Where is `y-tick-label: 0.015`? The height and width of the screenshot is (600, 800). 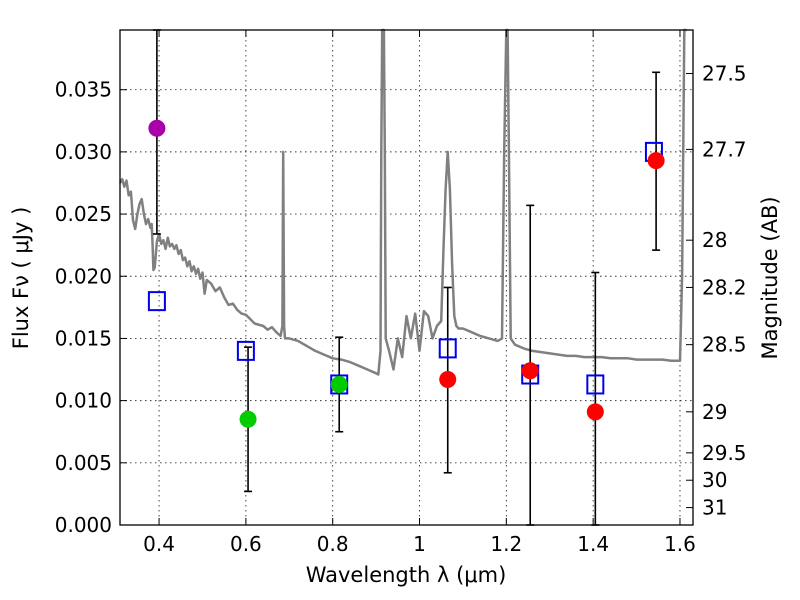 y-tick-label: 0.015 is located at coordinates (83, 338).